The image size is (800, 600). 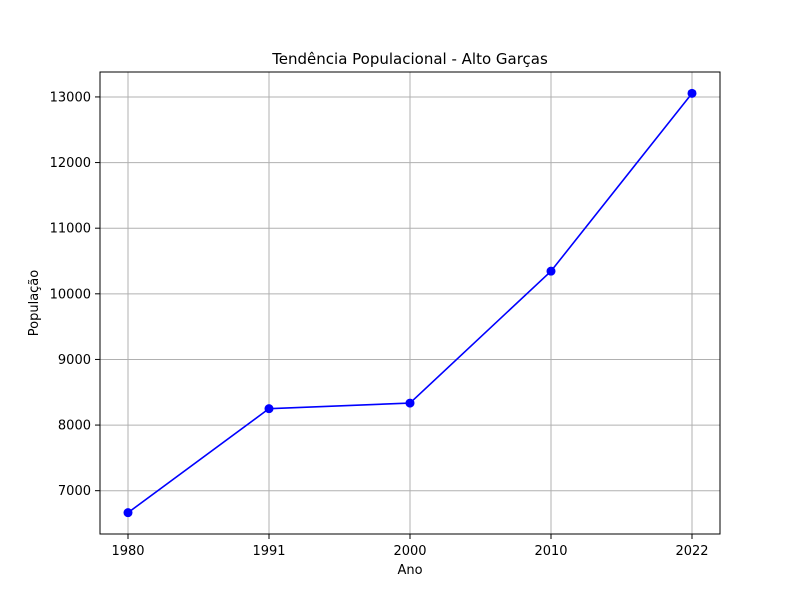 I want to click on y-tick-label: 11000, so click(x=70, y=229).